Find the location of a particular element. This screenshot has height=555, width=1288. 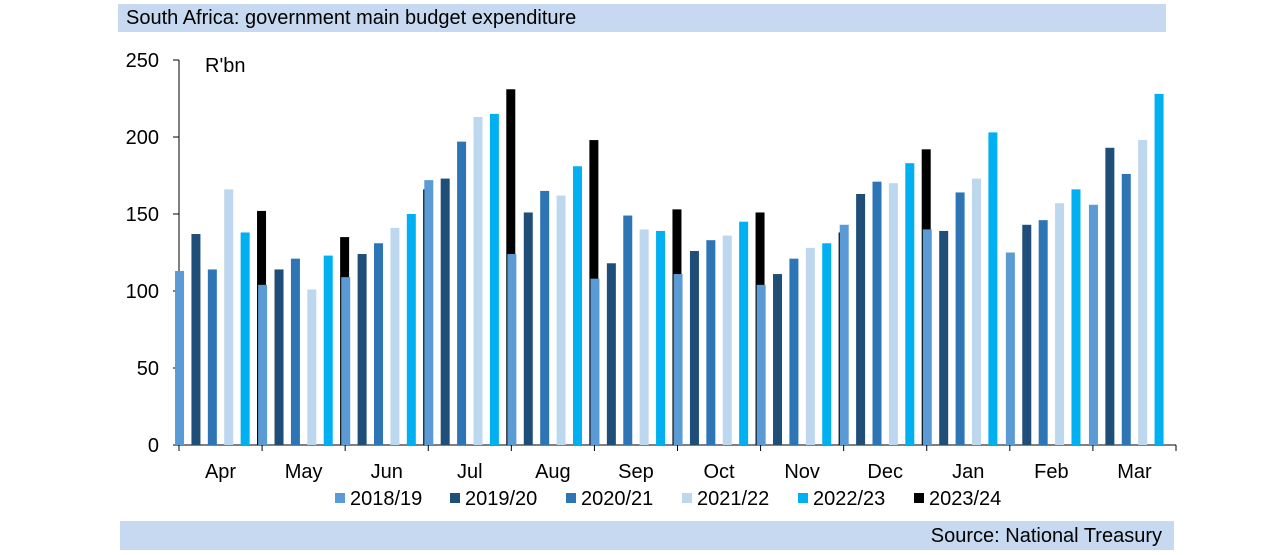

legend-label: 2022/23 is located at coordinates (849, 499).